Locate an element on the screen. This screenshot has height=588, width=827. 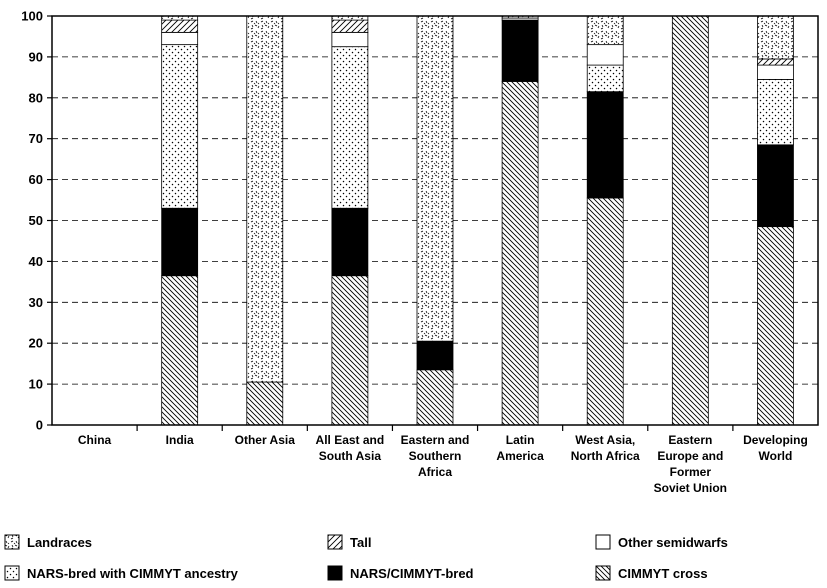
y-tick-label: 90 is located at coordinates (36, 56).